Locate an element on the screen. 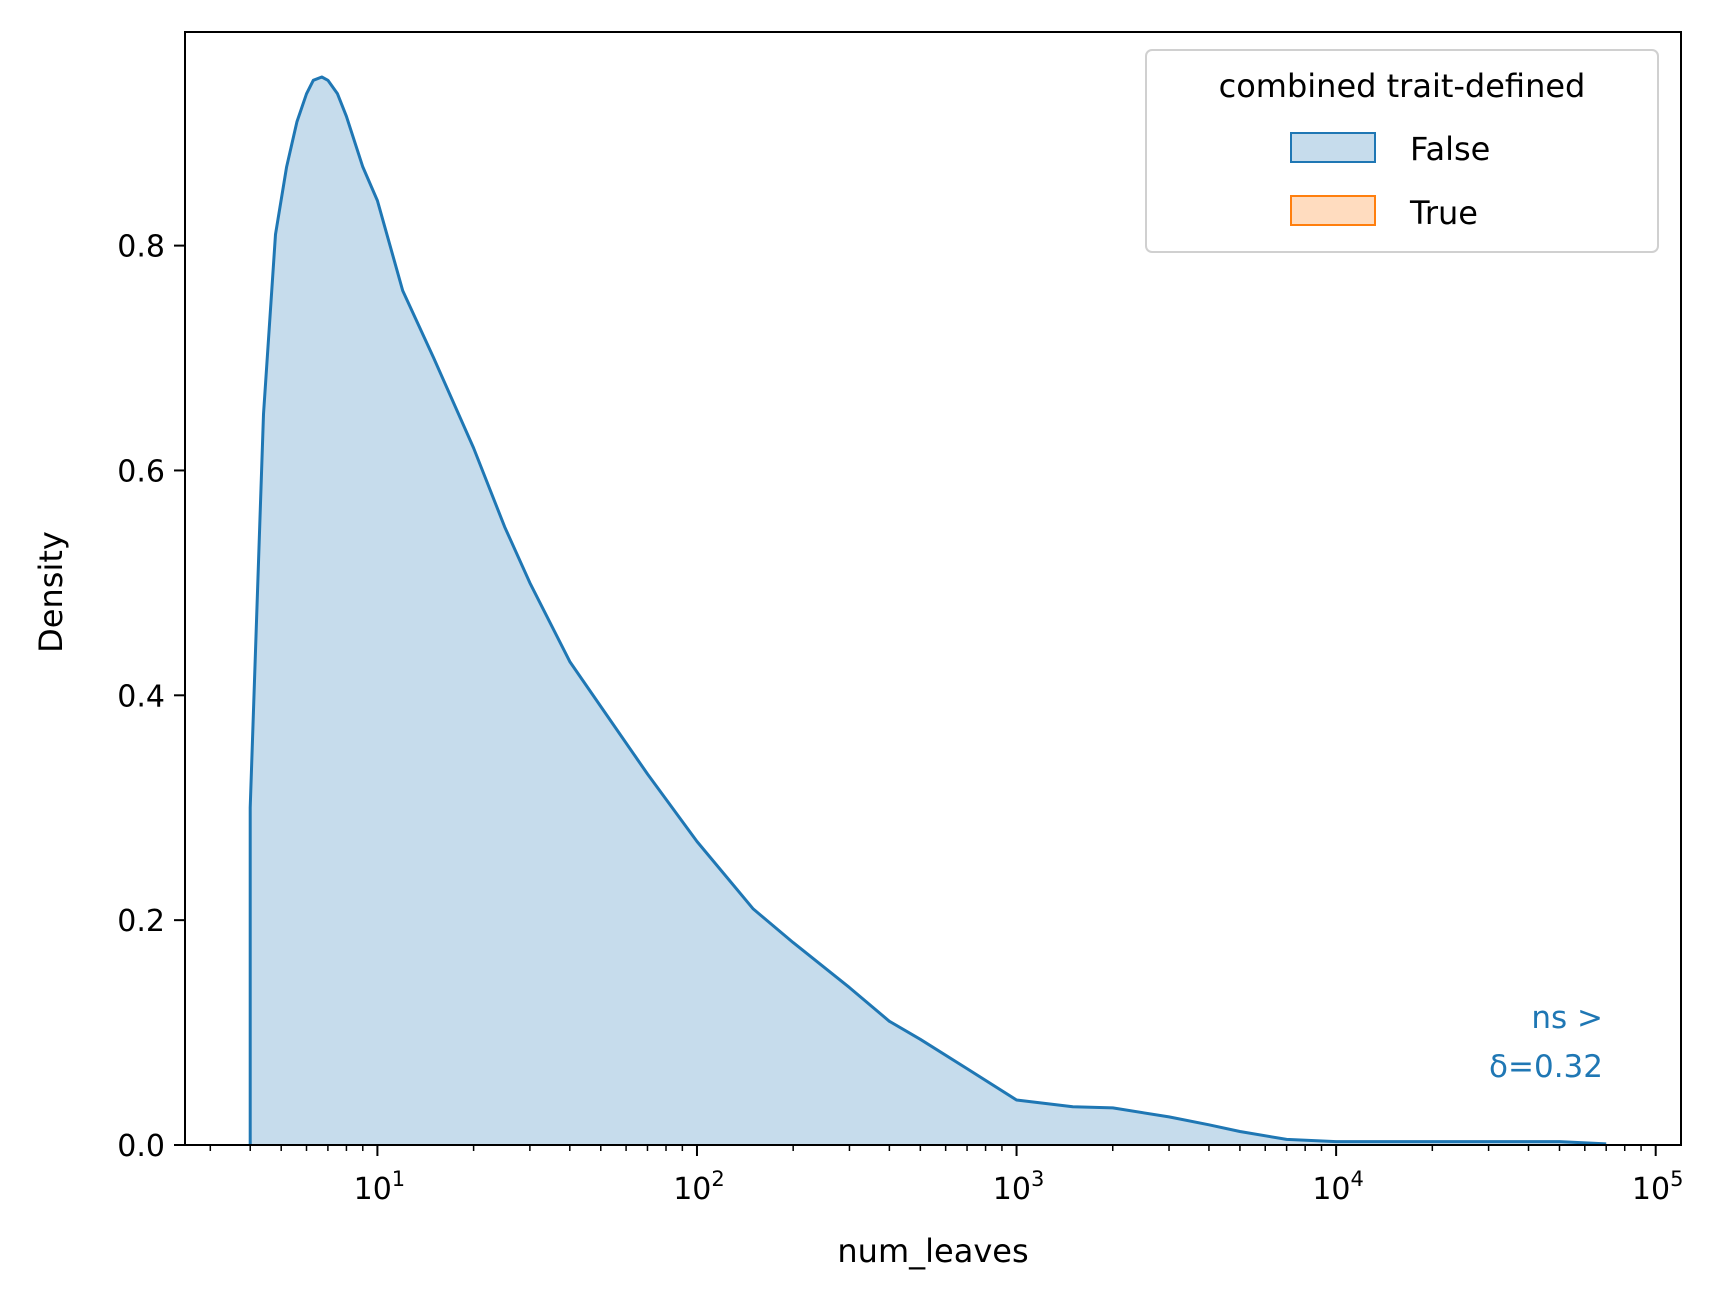 This screenshot has width=1716, height=1304. annotation-line-2: δ=0.32 is located at coordinates (1546, 1067).